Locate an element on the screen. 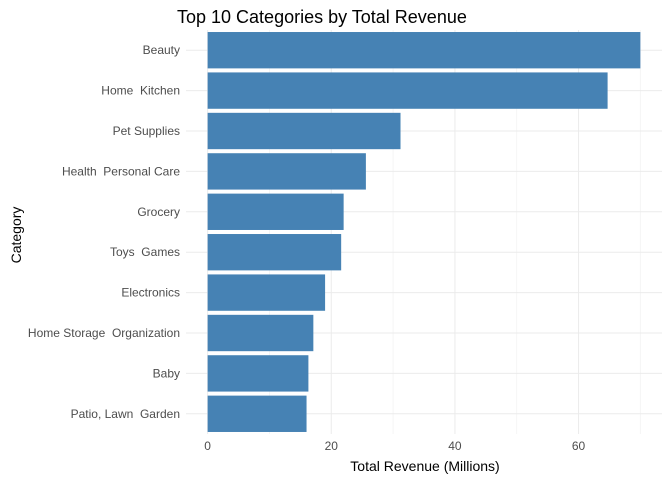  y-axis-title: Category is located at coordinates (16, 235).